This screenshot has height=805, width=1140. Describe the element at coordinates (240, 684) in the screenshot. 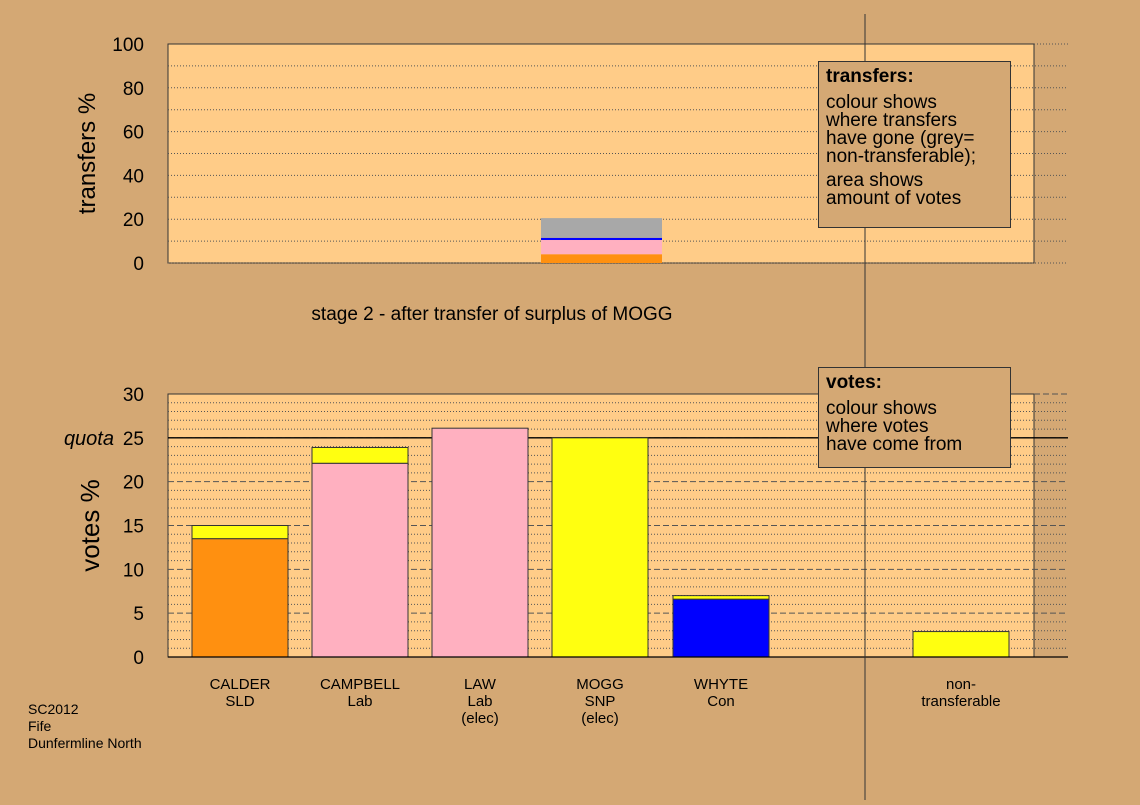

I see `candidate-label: CALDER` at that location.